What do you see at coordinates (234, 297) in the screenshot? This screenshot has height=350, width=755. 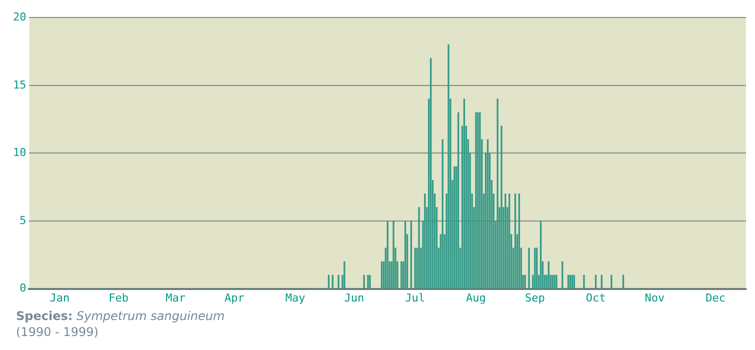 I see `x-tick-label: Apr` at bounding box center [234, 297].